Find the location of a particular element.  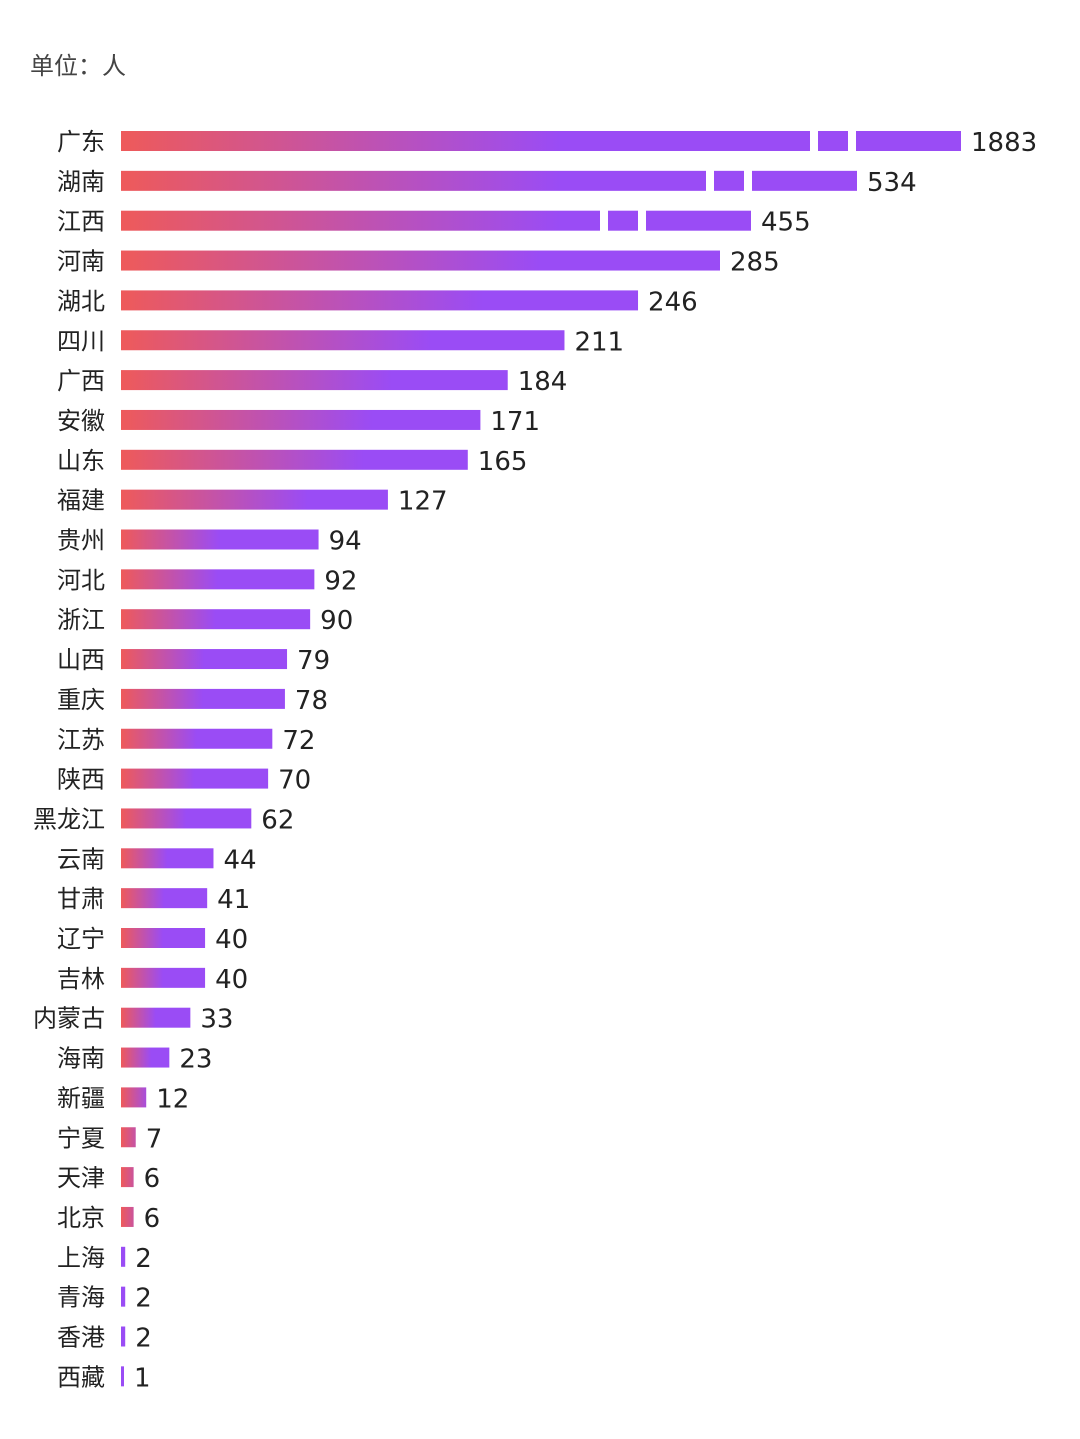

value-label: 1883 is located at coordinates (1004, 143).